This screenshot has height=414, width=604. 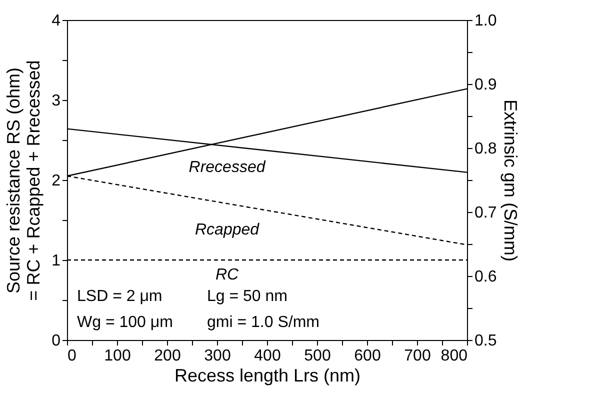 What do you see at coordinates (263, 322) in the screenshot?
I see `annotation: gmi = 1.0 S/mm` at bounding box center [263, 322].